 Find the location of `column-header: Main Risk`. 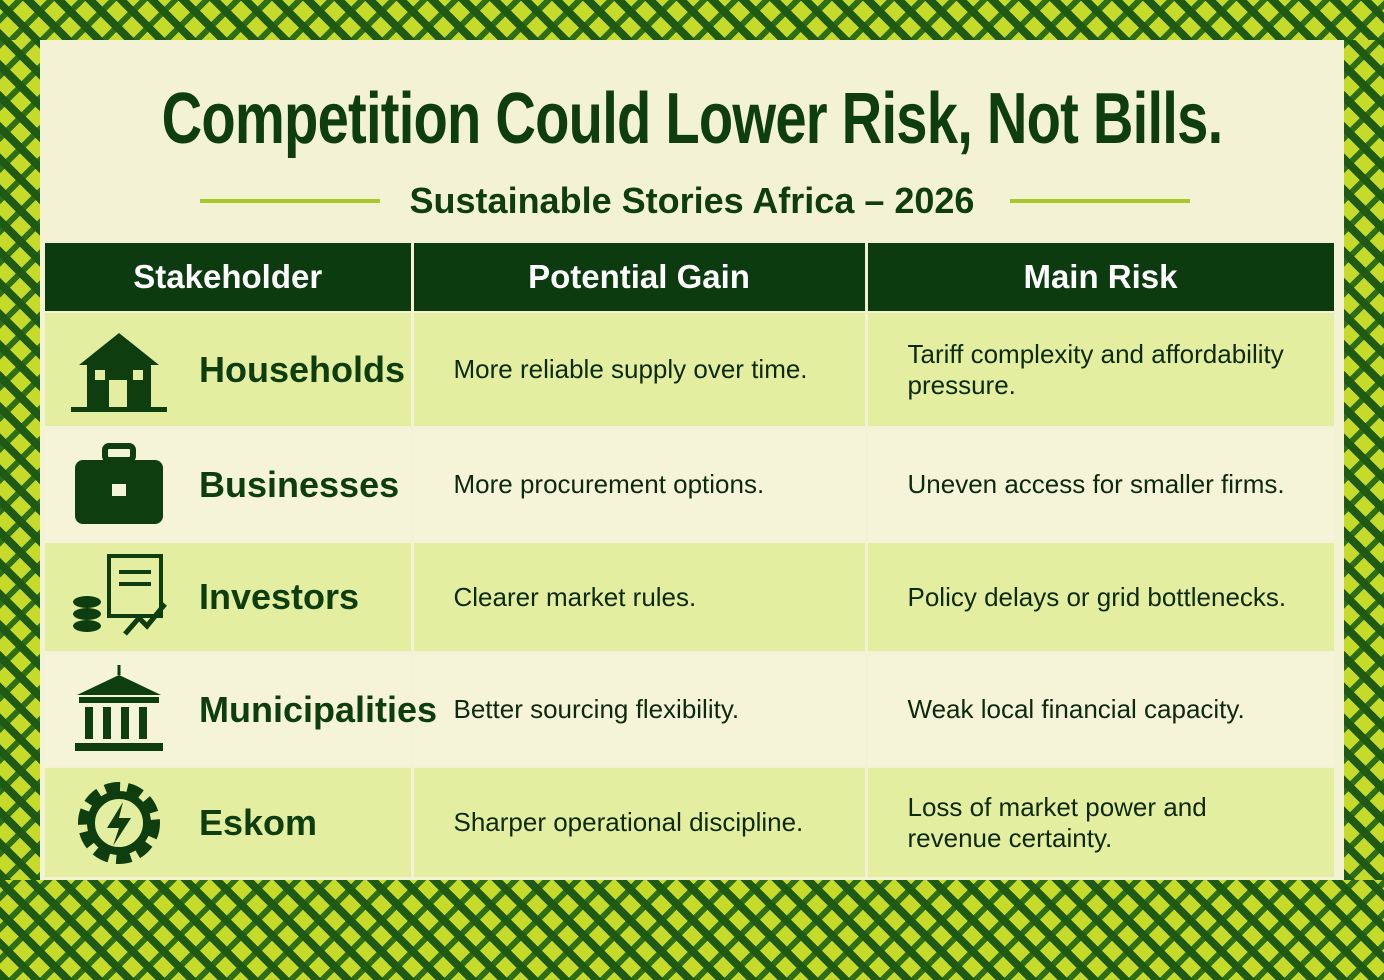

column-header: Main Risk is located at coordinates (1101, 277).